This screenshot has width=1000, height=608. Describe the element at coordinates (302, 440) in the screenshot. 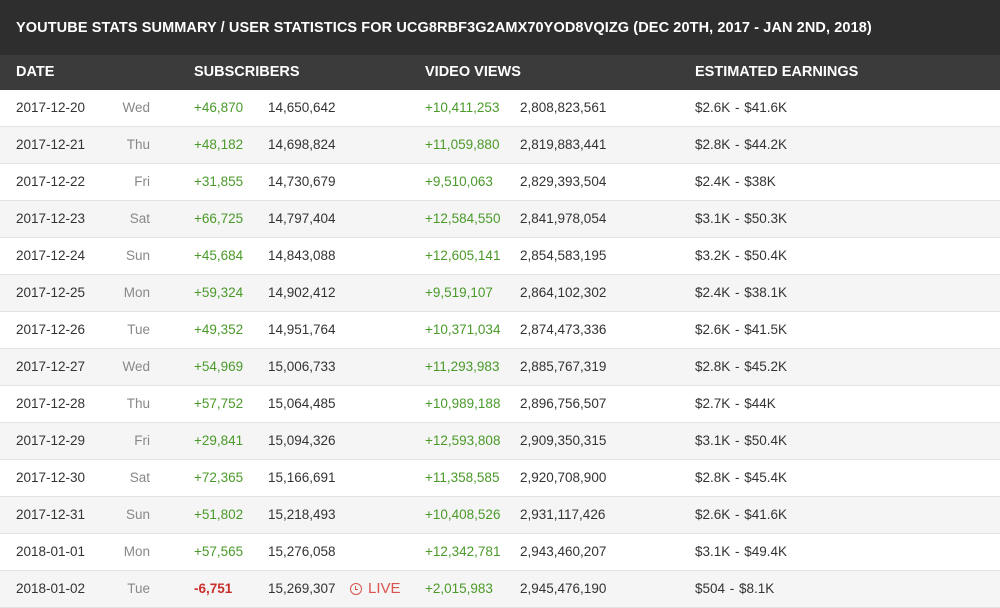

I see `row-subscriber-total: 15,094,326` at that location.